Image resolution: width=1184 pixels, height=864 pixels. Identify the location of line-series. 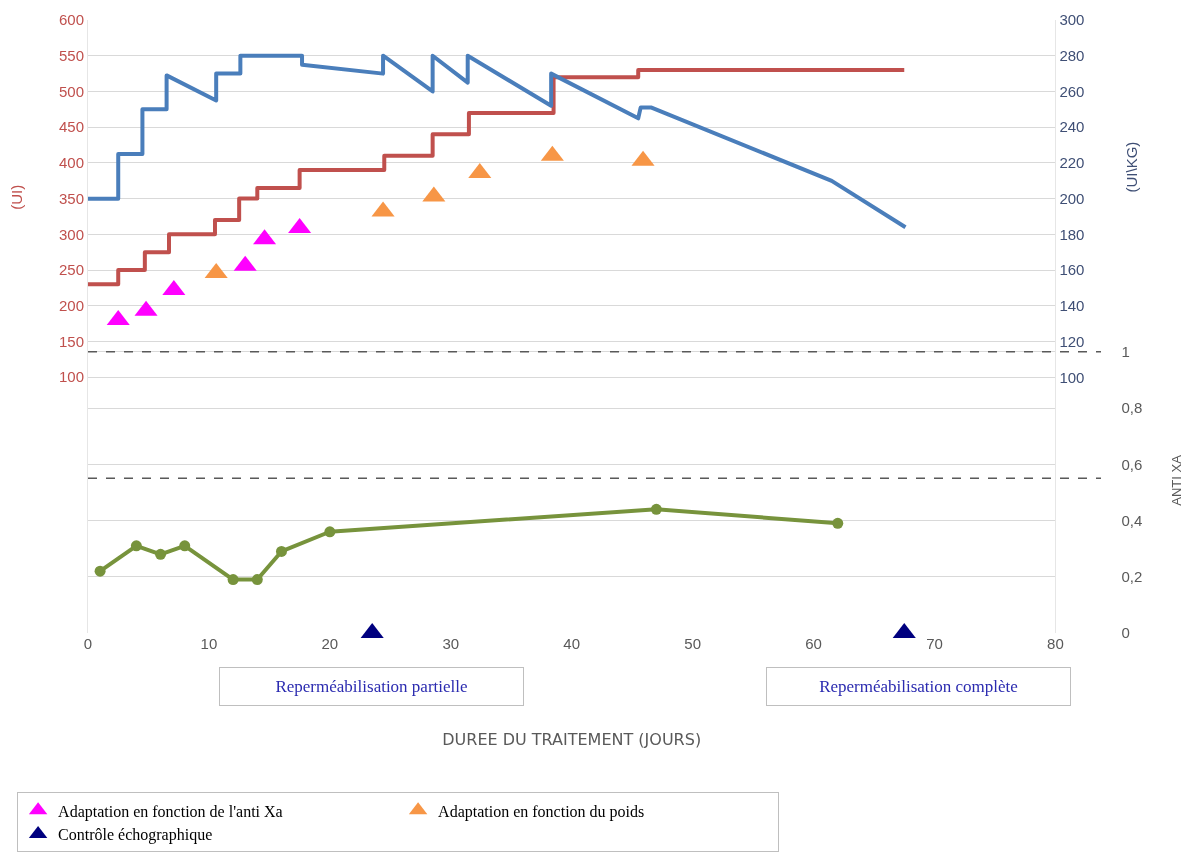
(498, 141).